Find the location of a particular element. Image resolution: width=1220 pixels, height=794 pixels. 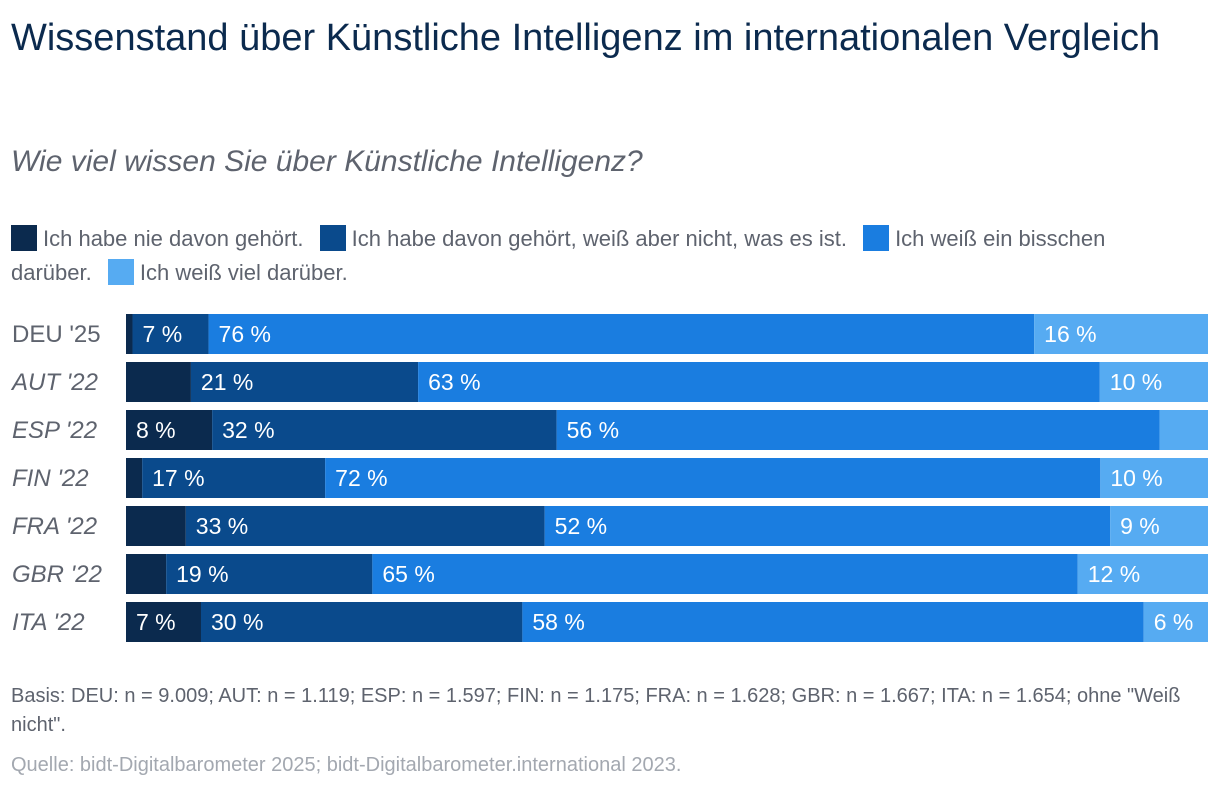

data-label: 56 % is located at coordinates (593, 430).